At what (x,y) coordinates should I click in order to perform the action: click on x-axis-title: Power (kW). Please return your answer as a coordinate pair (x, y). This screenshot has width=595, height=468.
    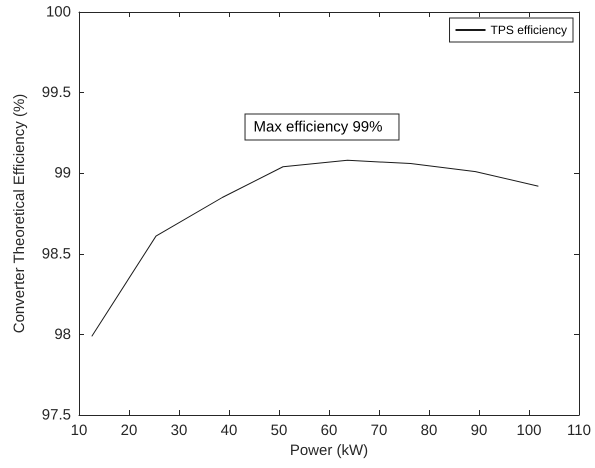
    Looking at the image, I should click on (329, 450).